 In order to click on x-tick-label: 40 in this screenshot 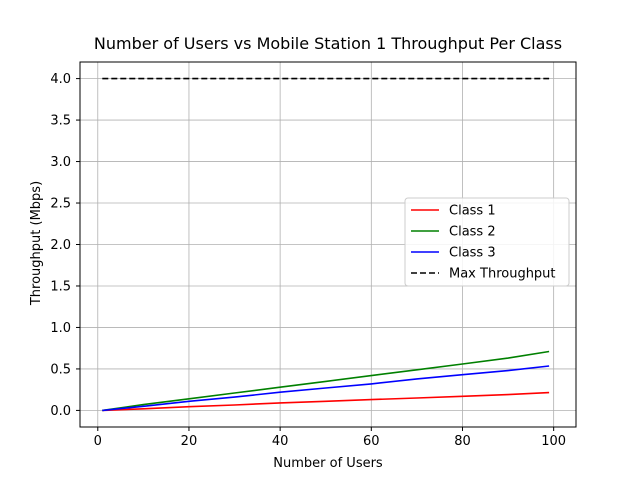, I will do `click(280, 441)`.